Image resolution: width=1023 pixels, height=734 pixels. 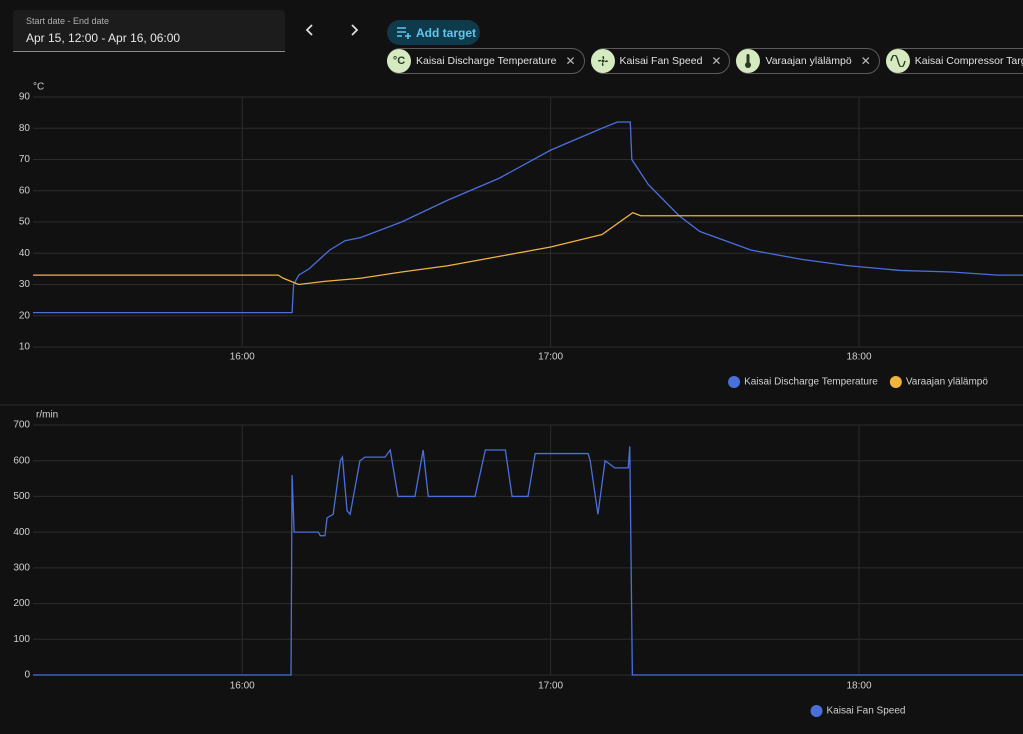 I want to click on y-tick-label: 100, so click(x=21, y=639).